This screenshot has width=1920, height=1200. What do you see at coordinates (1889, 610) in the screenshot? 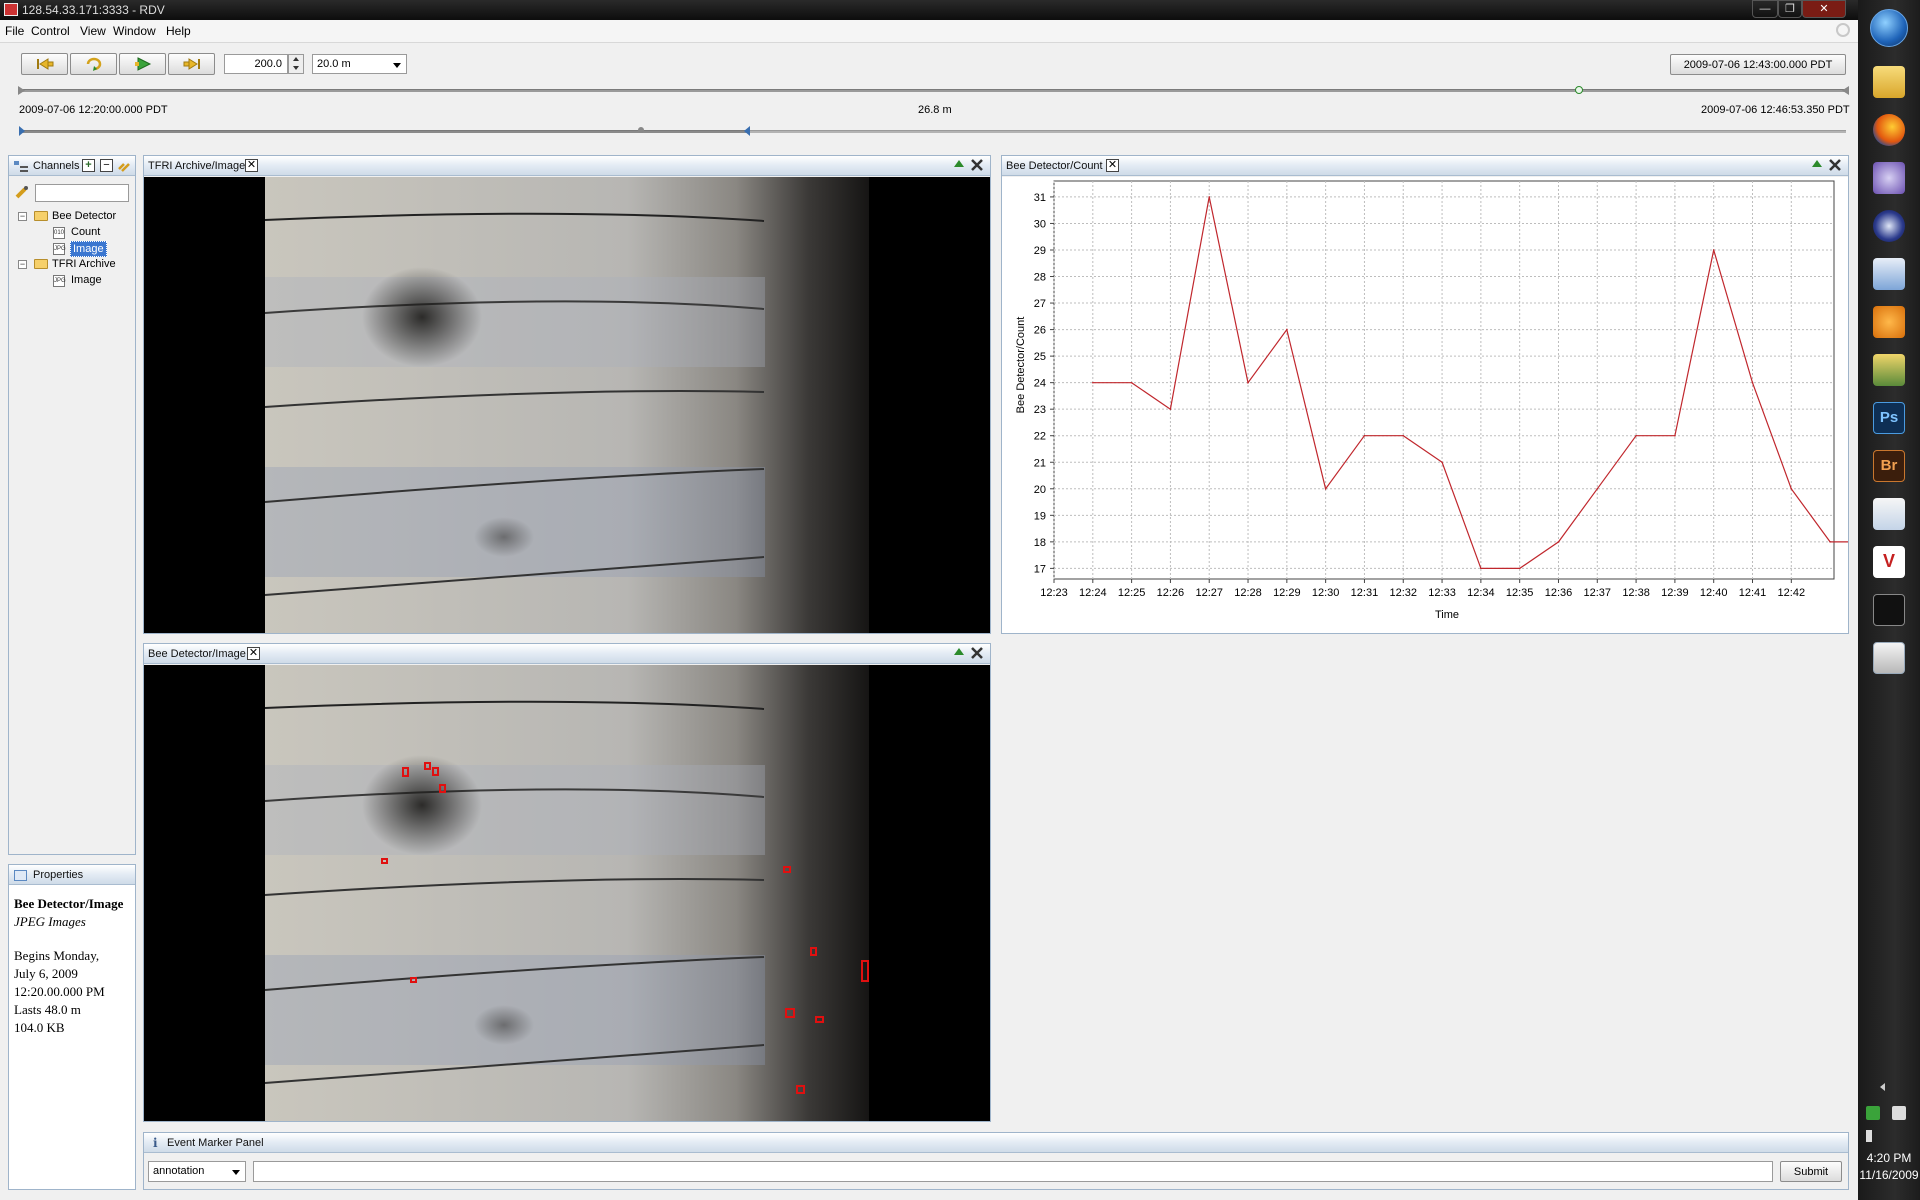
I see `terminal-icon` at bounding box center [1889, 610].